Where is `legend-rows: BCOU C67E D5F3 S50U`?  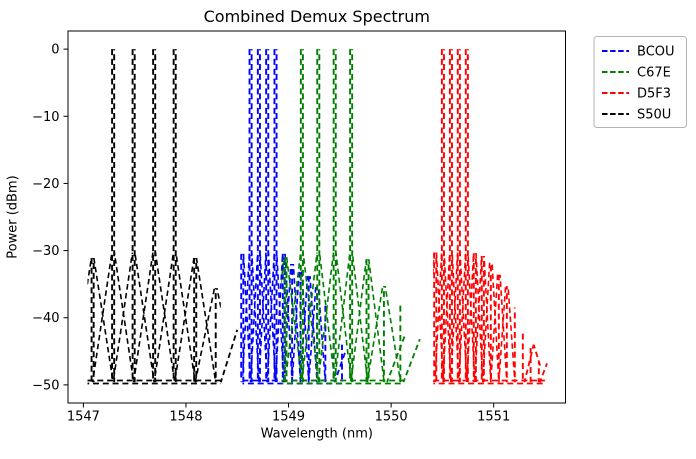
legend-rows: BCOU C67E D5F3 S50U is located at coordinates (638, 84).